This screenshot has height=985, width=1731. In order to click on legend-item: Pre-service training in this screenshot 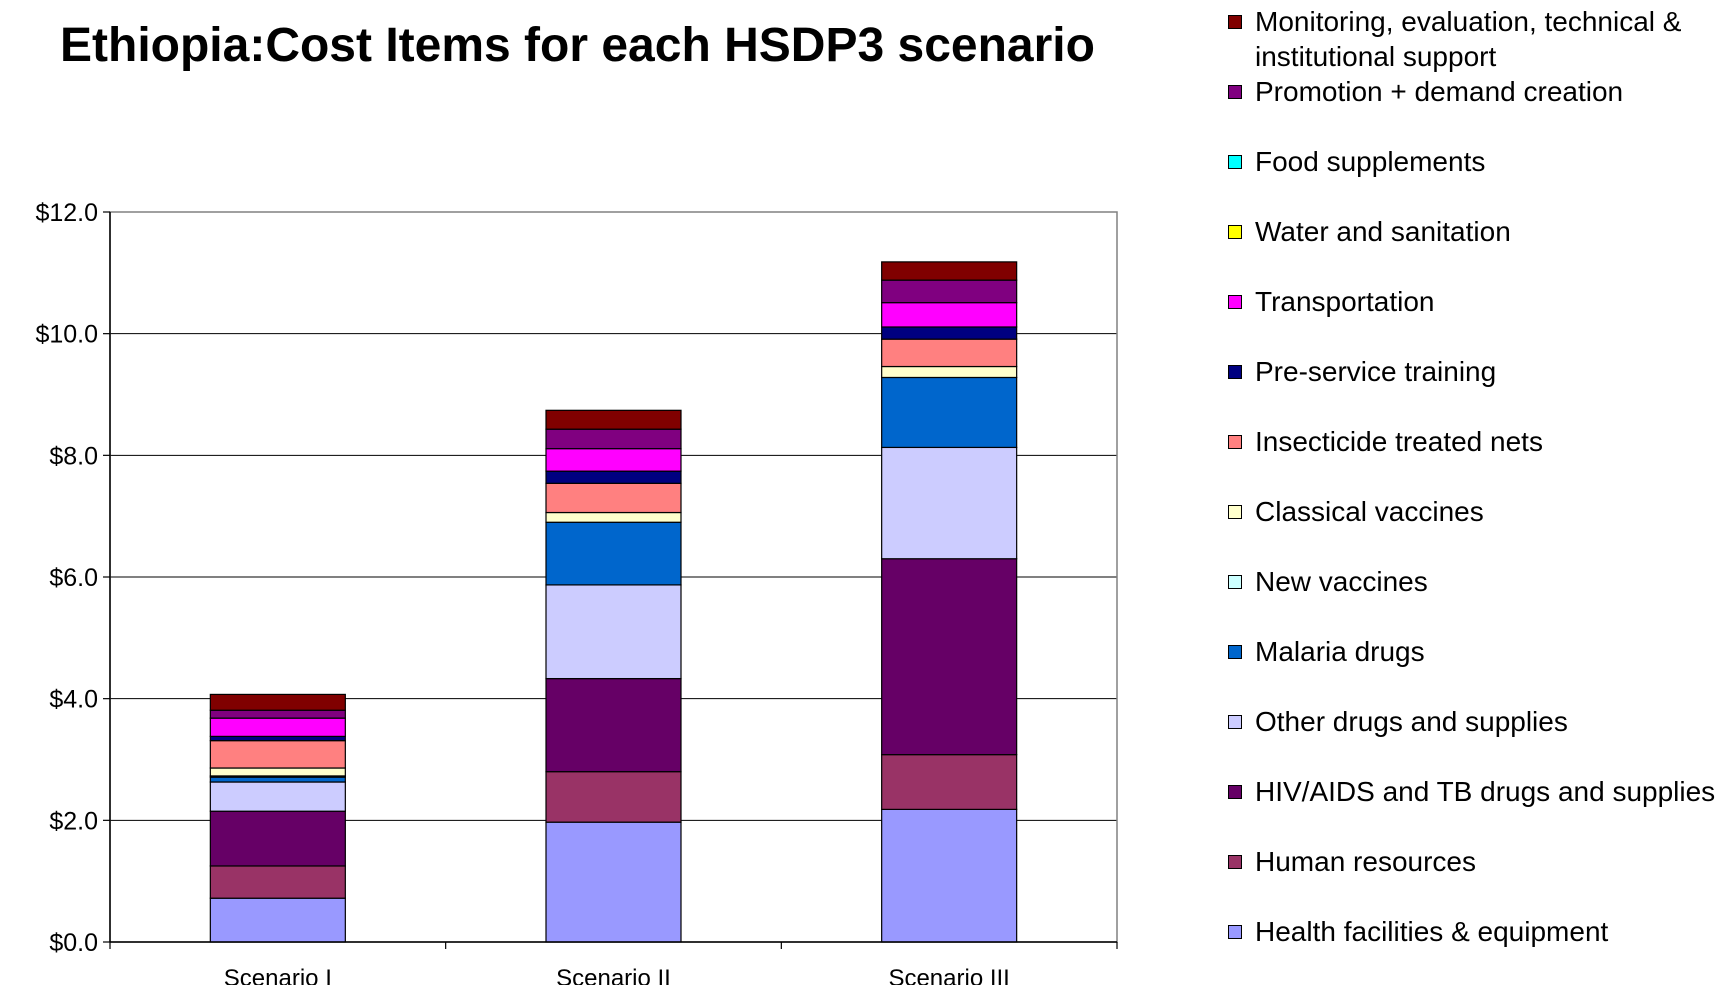, I will do `click(1478, 389)`.